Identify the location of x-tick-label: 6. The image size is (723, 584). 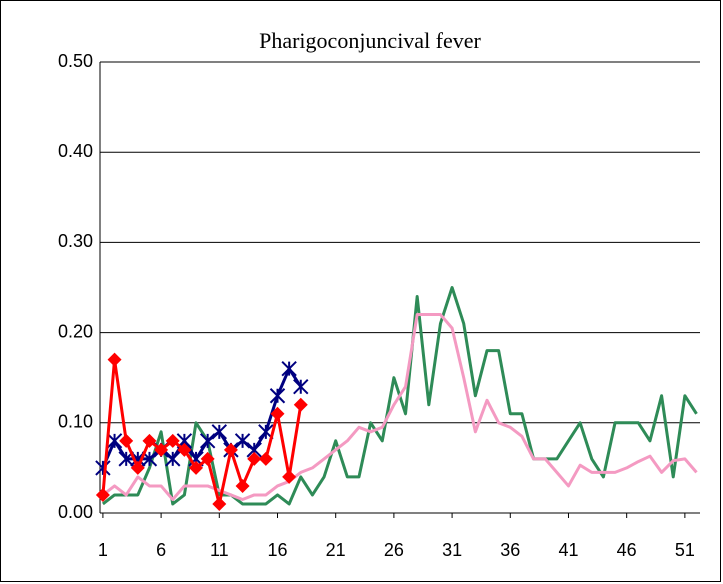
(161, 550).